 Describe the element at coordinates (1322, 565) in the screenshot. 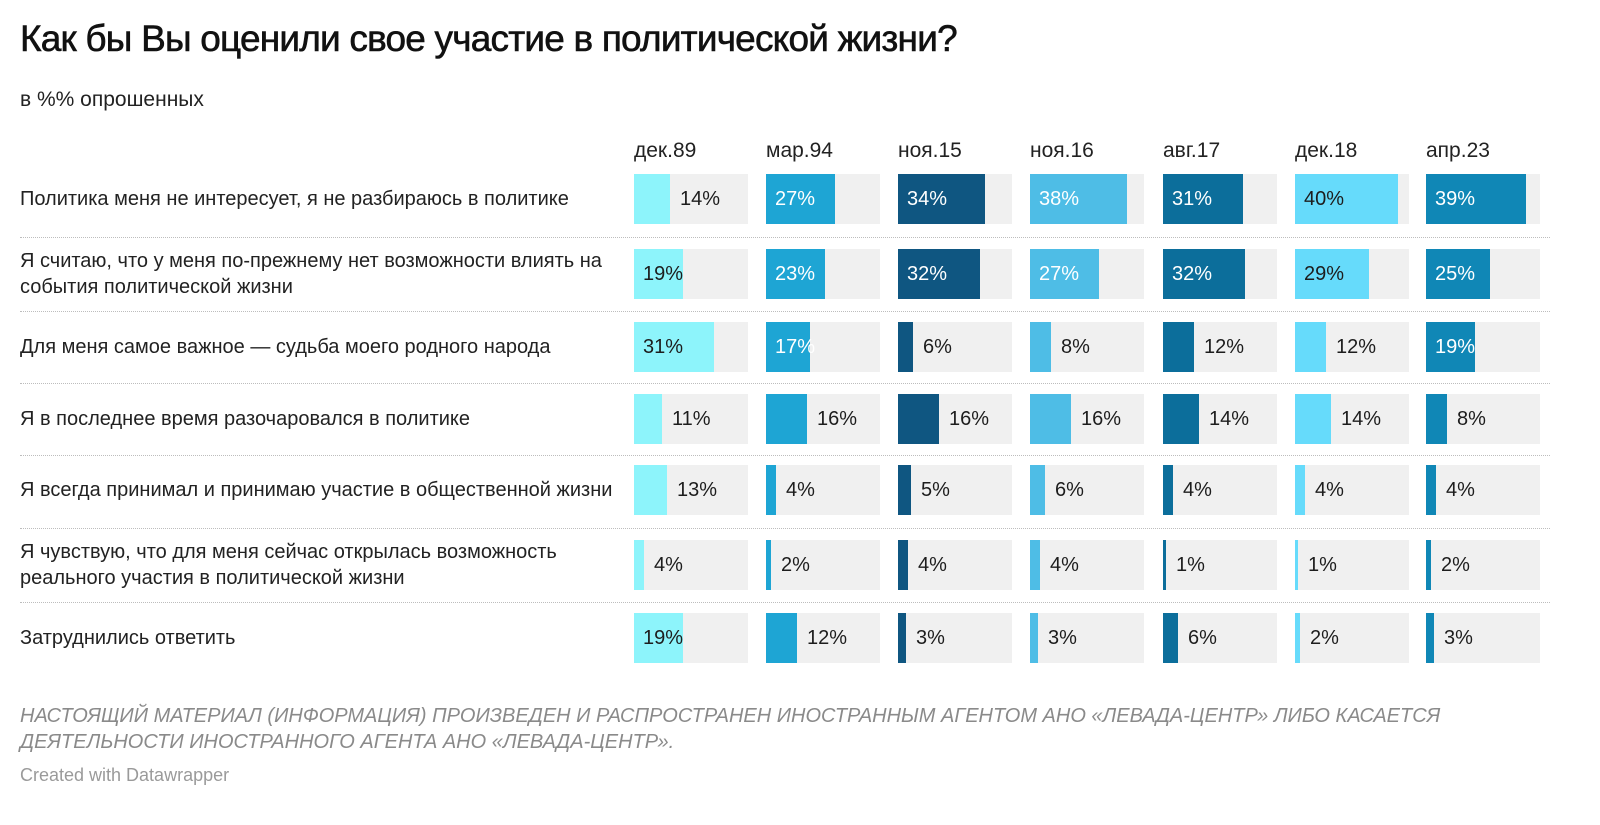

I see `data-label: 1%` at that location.